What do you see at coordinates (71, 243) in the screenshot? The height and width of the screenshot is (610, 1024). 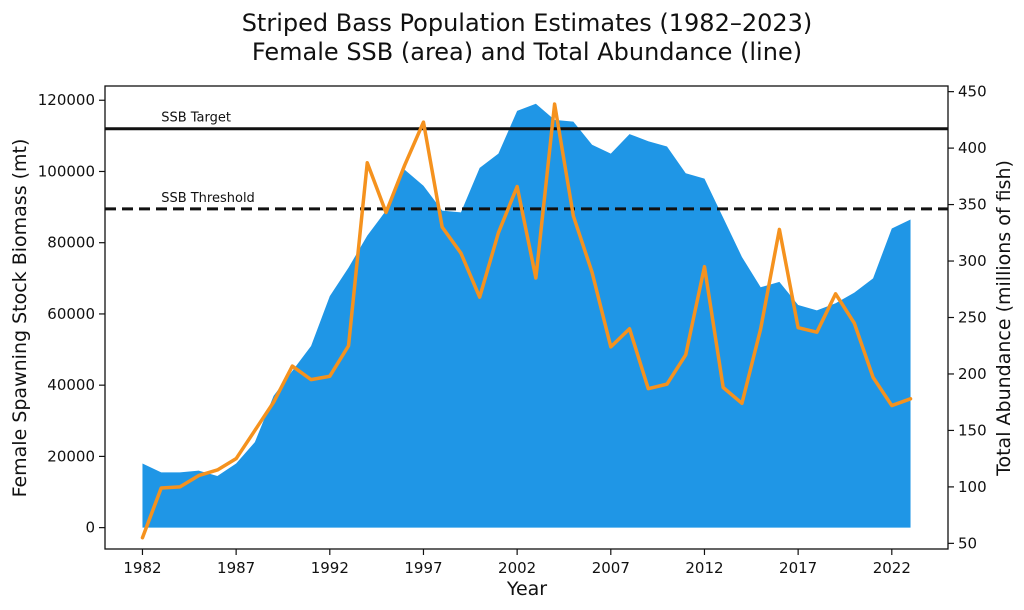 I see `y-left-tick-label: 80000` at bounding box center [71, 243].